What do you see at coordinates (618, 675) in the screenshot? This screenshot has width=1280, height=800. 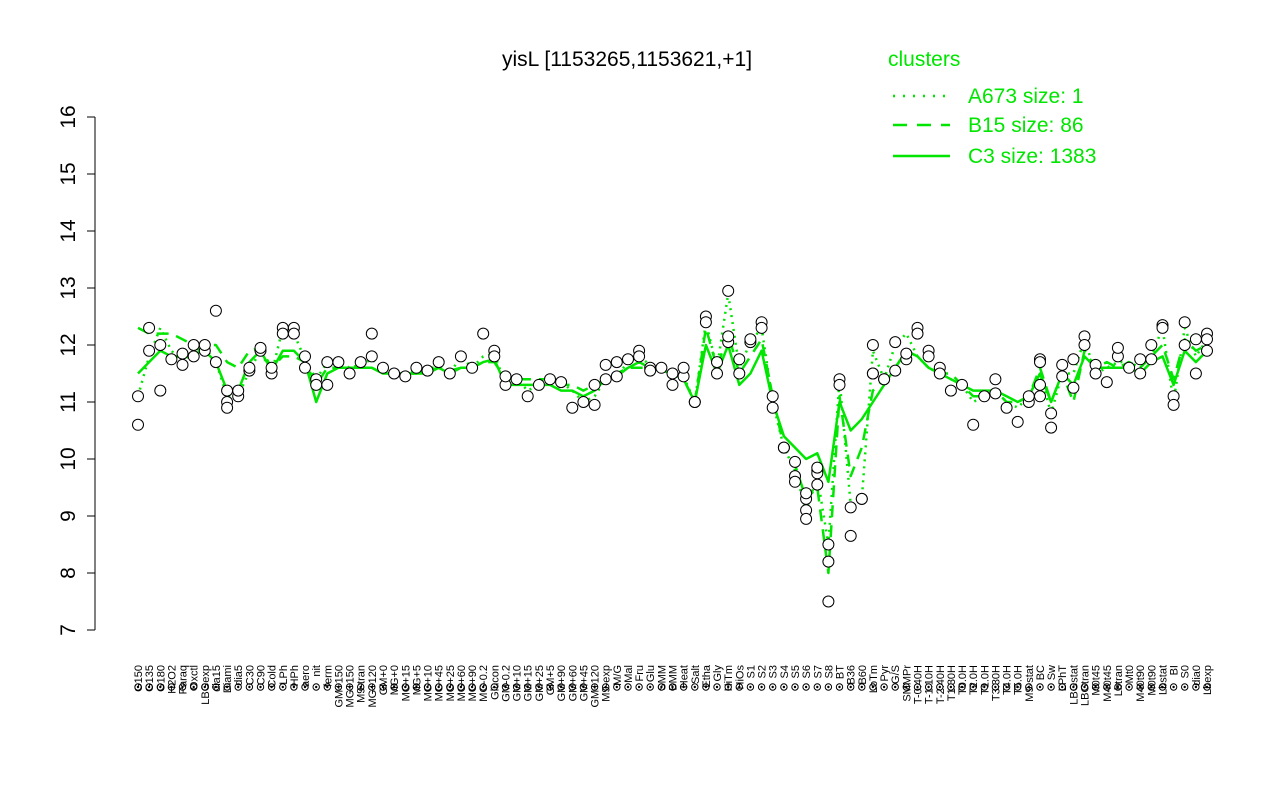 I see `x-tick-label: M/G` at bounding box center [618, 675].